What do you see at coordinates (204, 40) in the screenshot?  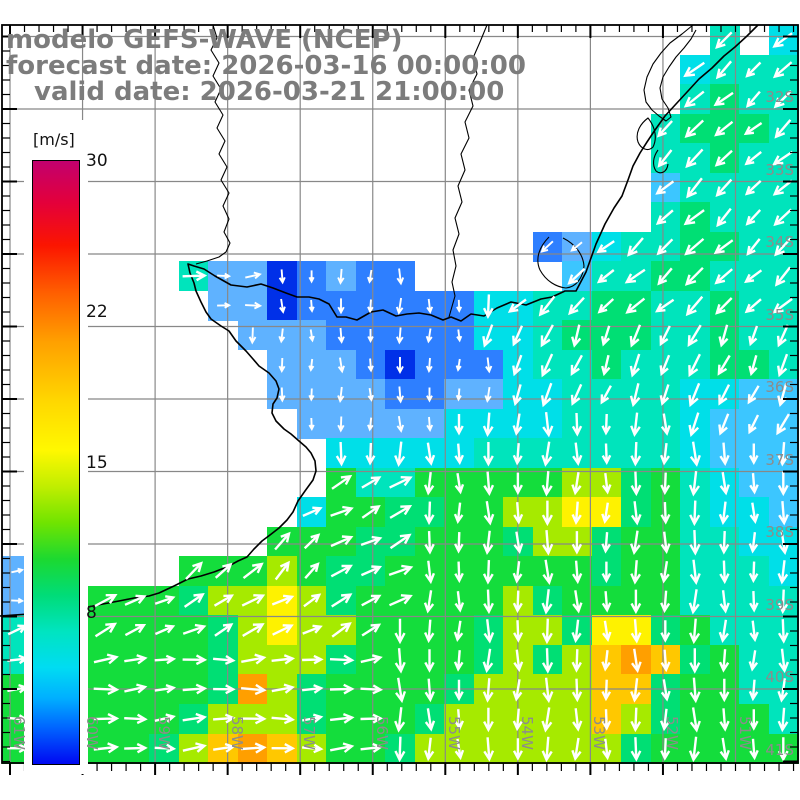 I see `page-title: modelo GEFS-WAVE (NCEP)` at bounding box center [204, 40].